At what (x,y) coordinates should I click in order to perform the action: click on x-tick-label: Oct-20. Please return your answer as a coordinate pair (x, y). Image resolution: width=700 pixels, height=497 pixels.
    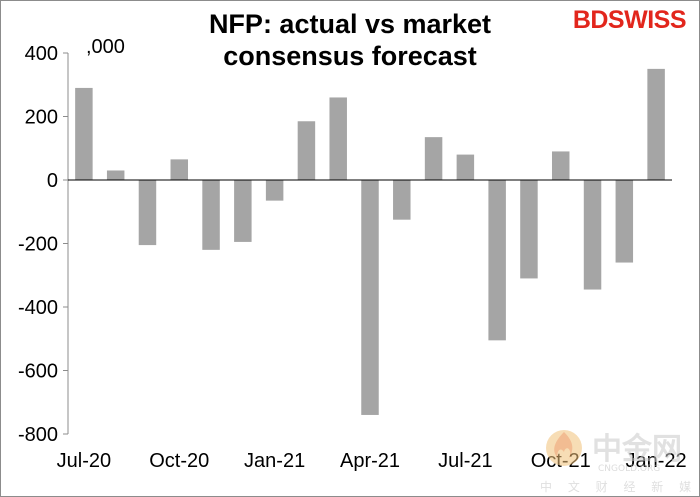
    Looking at the image, I should click on (179, 461).